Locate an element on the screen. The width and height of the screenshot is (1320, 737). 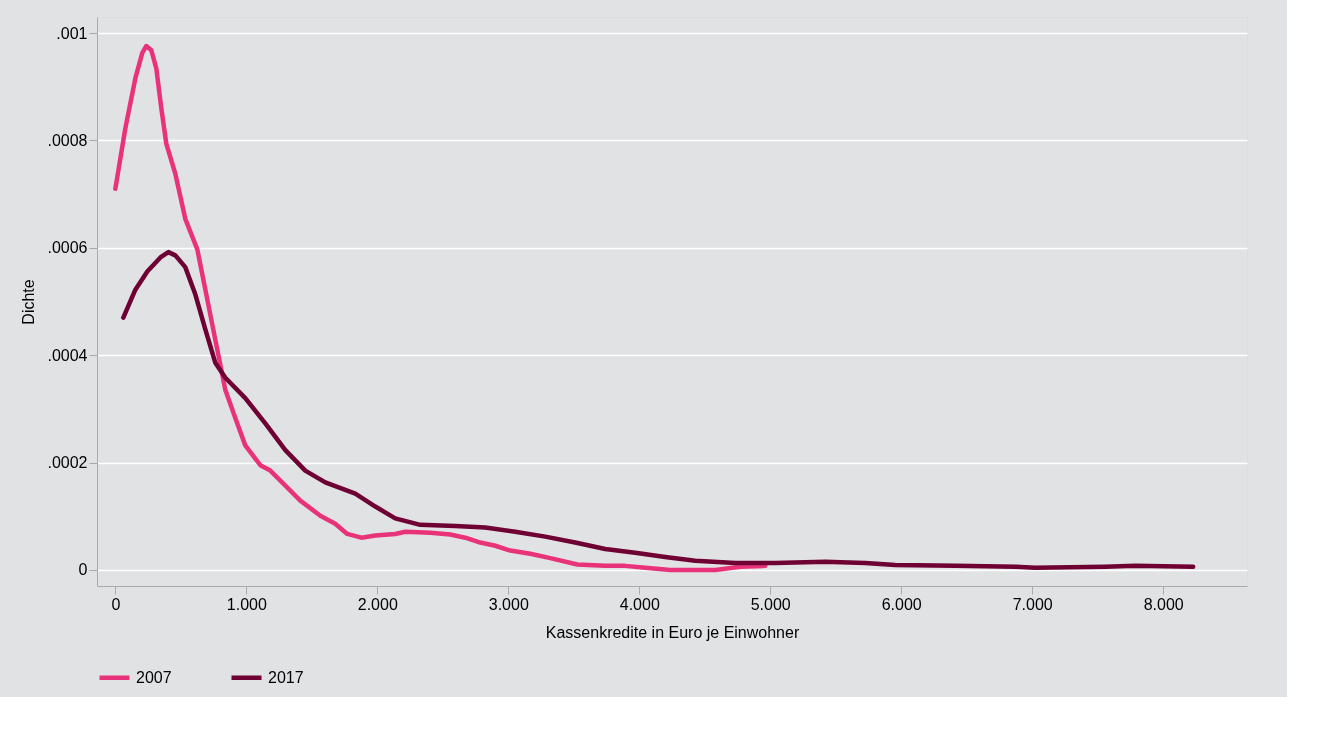
y-tick-label: .0004 is located at coordinates (67, 355).